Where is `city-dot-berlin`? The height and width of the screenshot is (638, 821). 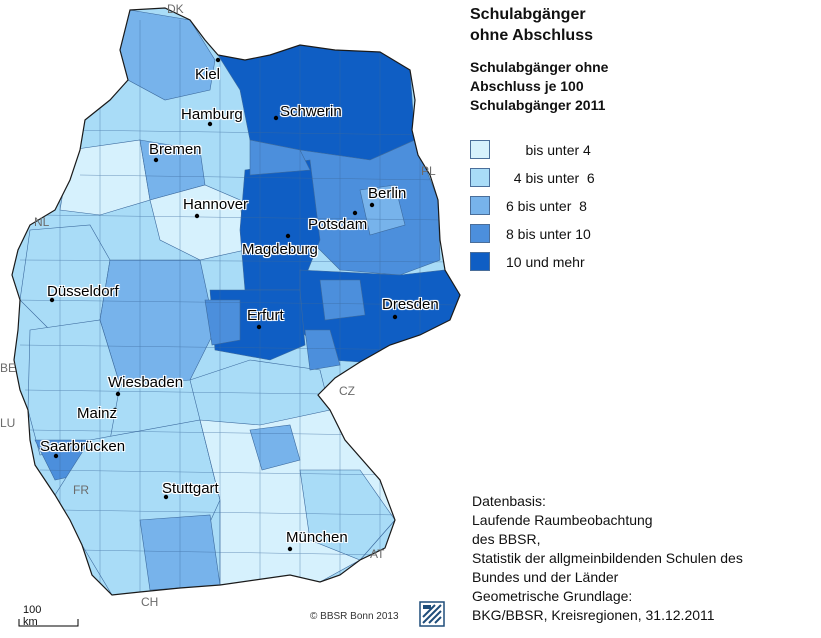
city-dot-berlin is located at coordinates (372, 205).